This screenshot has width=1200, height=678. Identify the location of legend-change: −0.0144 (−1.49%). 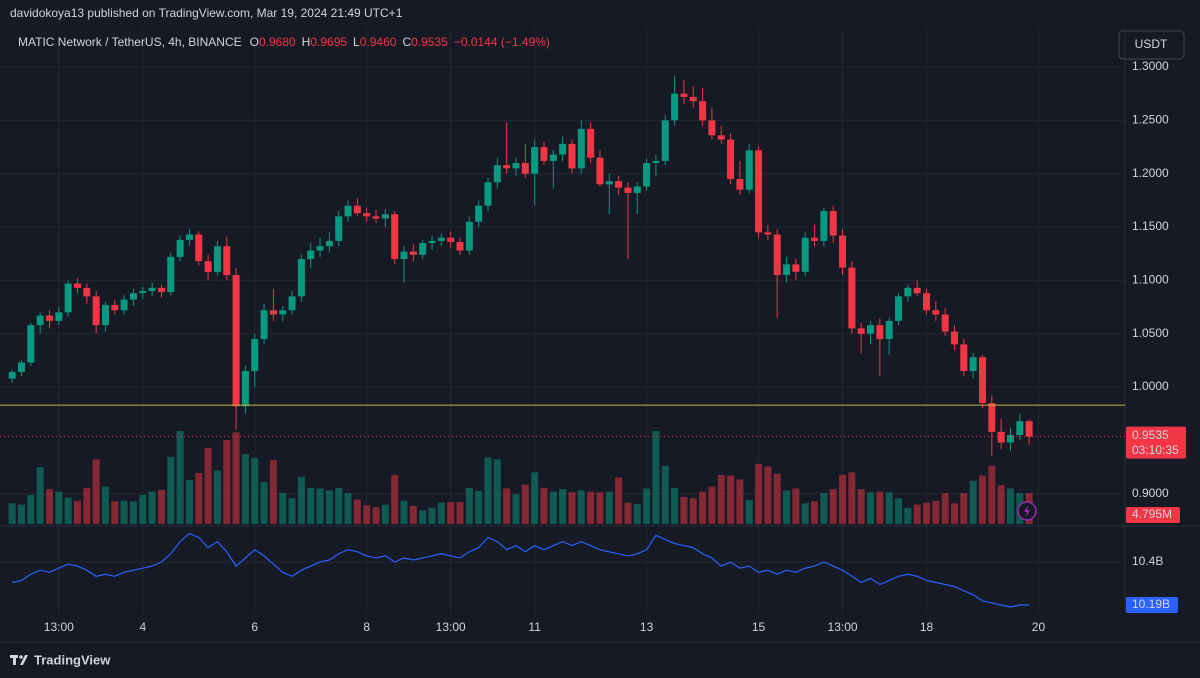
(502, 42).